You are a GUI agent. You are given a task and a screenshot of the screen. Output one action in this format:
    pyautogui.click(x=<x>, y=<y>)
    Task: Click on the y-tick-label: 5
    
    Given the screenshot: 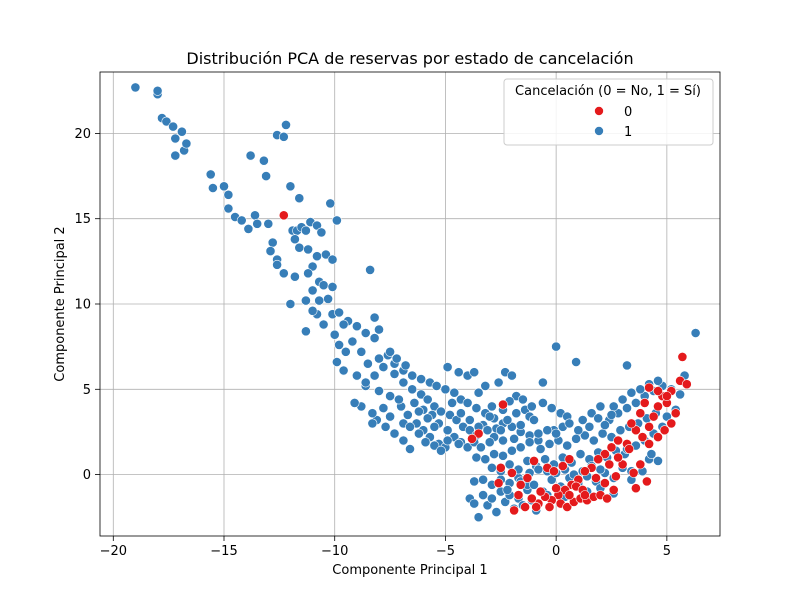 What is the action you would take?
    pyautogui.click(x=87, y=390)
    